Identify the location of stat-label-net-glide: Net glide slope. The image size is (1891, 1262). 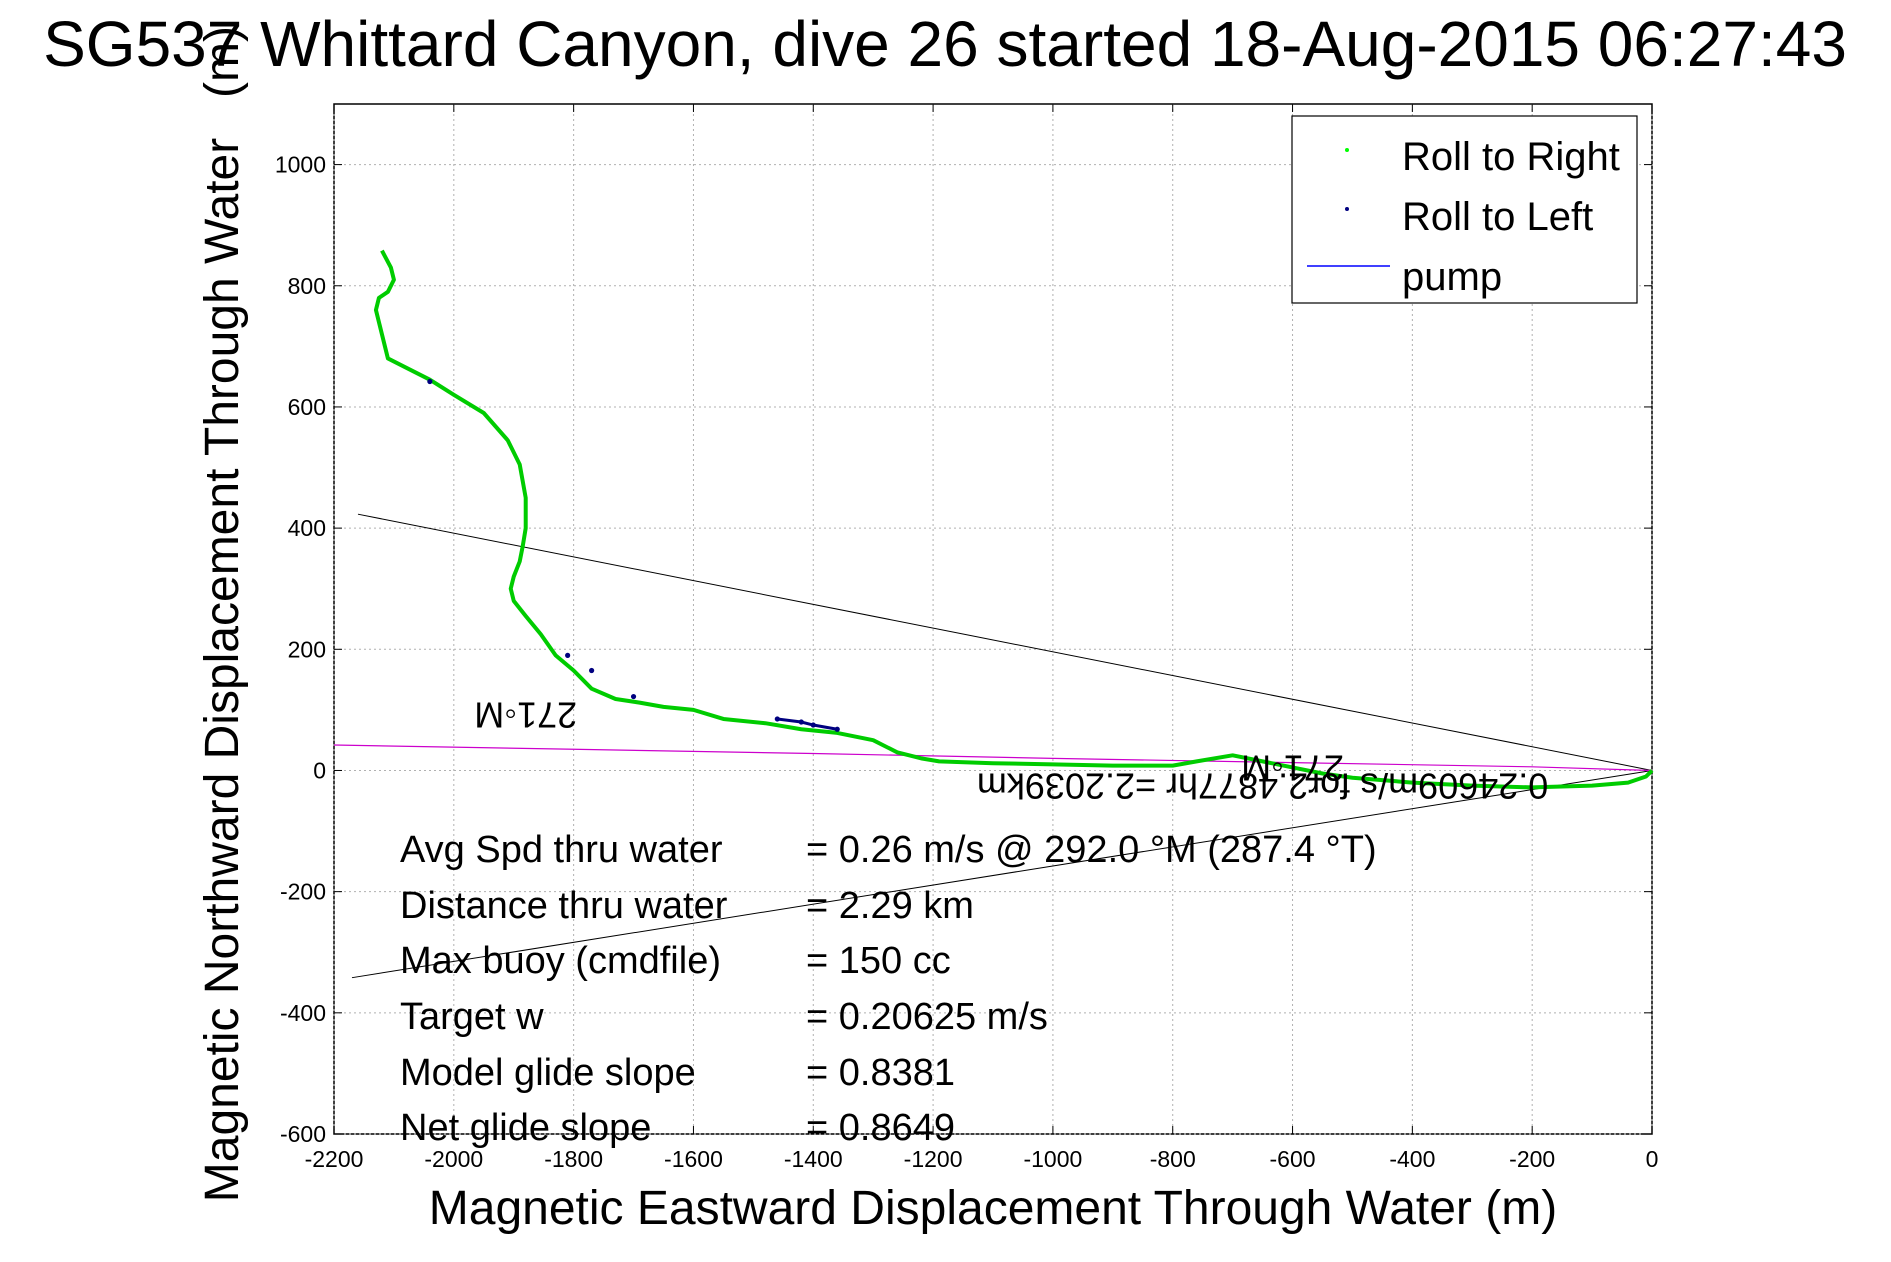
(525, 1128).